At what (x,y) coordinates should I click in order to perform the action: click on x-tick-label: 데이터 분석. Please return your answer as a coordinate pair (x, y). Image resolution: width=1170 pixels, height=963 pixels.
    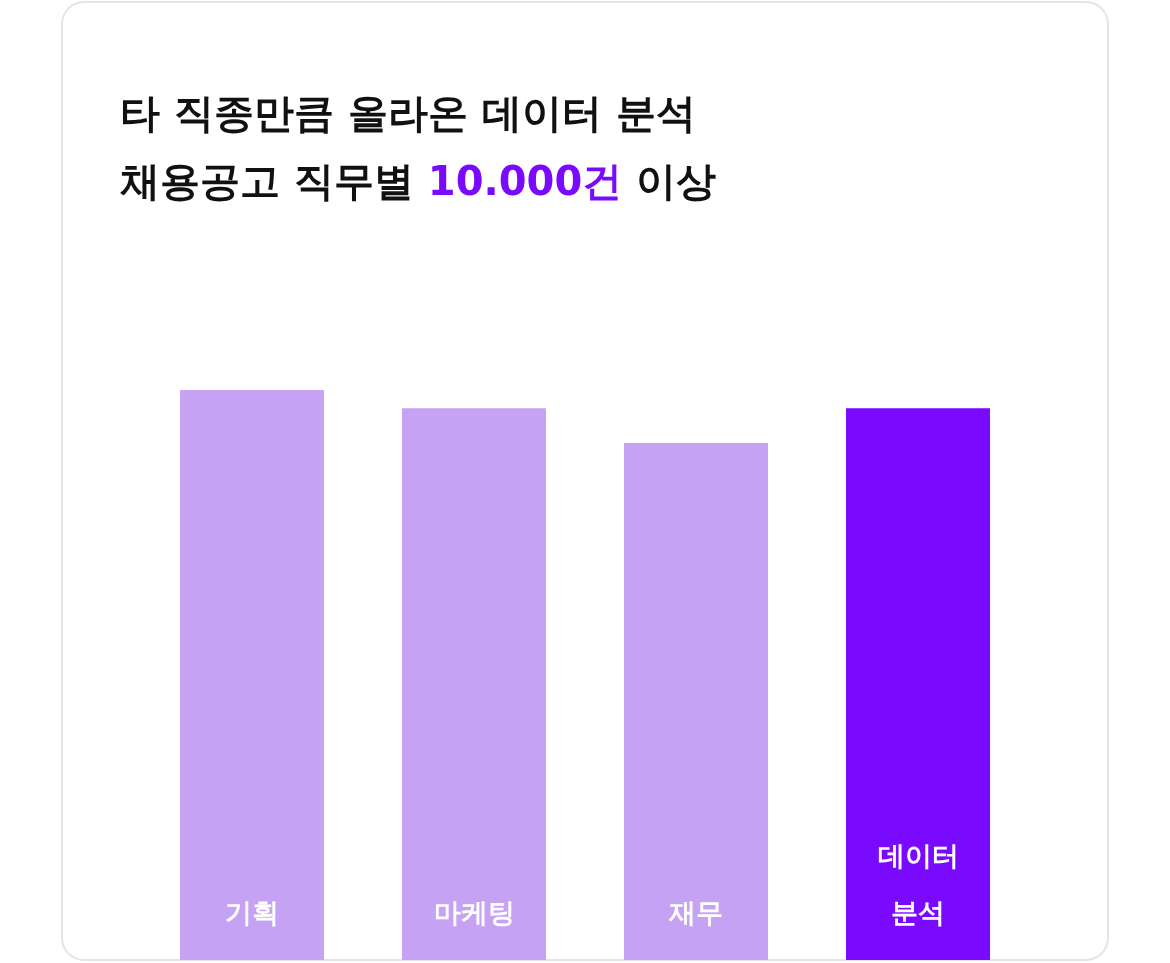
    Looking at the image, I should click on (918, 884).